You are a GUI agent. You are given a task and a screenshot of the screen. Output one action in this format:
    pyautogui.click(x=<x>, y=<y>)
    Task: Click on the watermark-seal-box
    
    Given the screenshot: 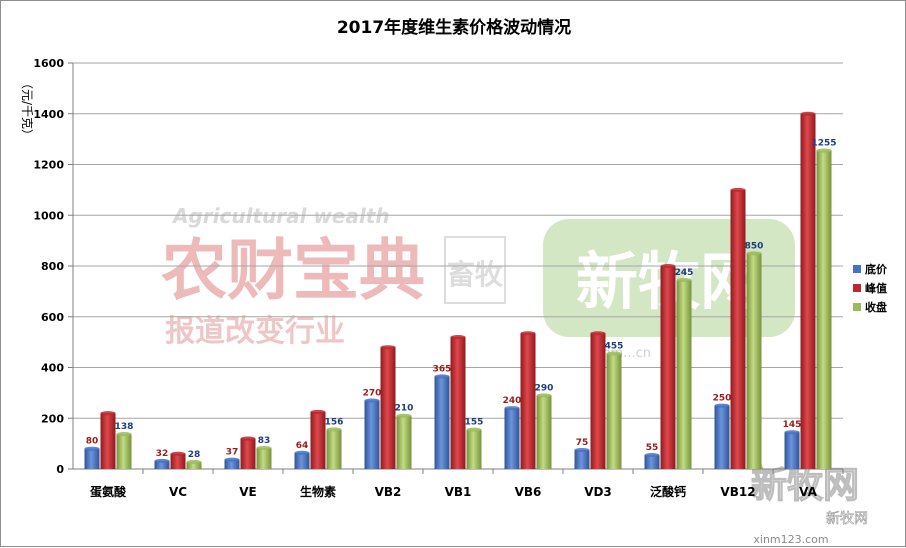 What is the action you would take?
    pyautogui.click(x=475, y=270)
    